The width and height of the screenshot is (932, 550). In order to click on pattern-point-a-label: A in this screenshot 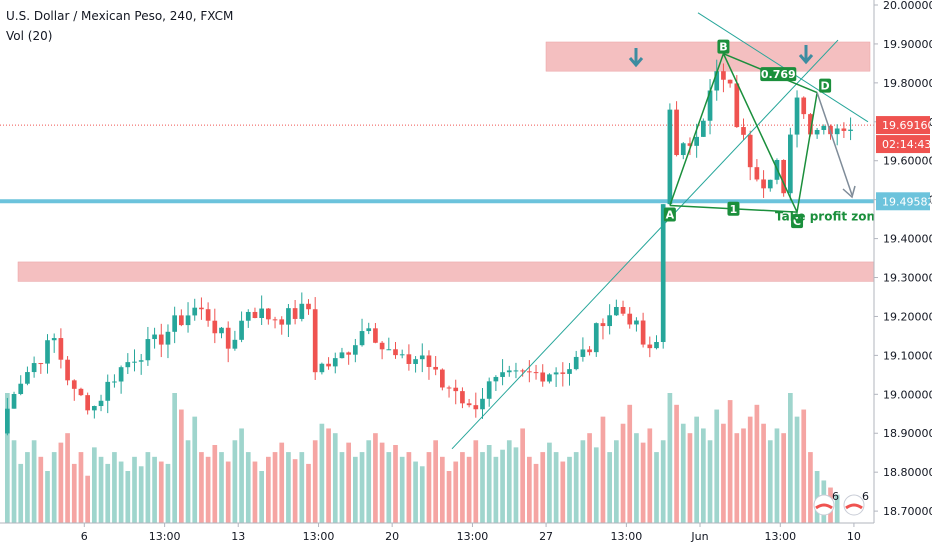, I will do `click(670, 214)`.